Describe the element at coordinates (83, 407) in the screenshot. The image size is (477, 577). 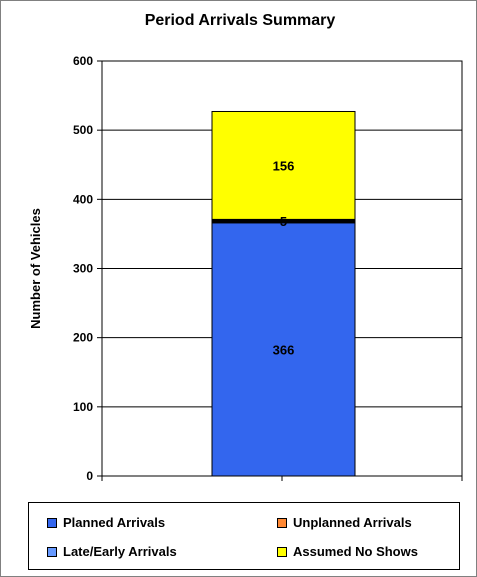
I see `y-tick-label-100: 100` at that location.